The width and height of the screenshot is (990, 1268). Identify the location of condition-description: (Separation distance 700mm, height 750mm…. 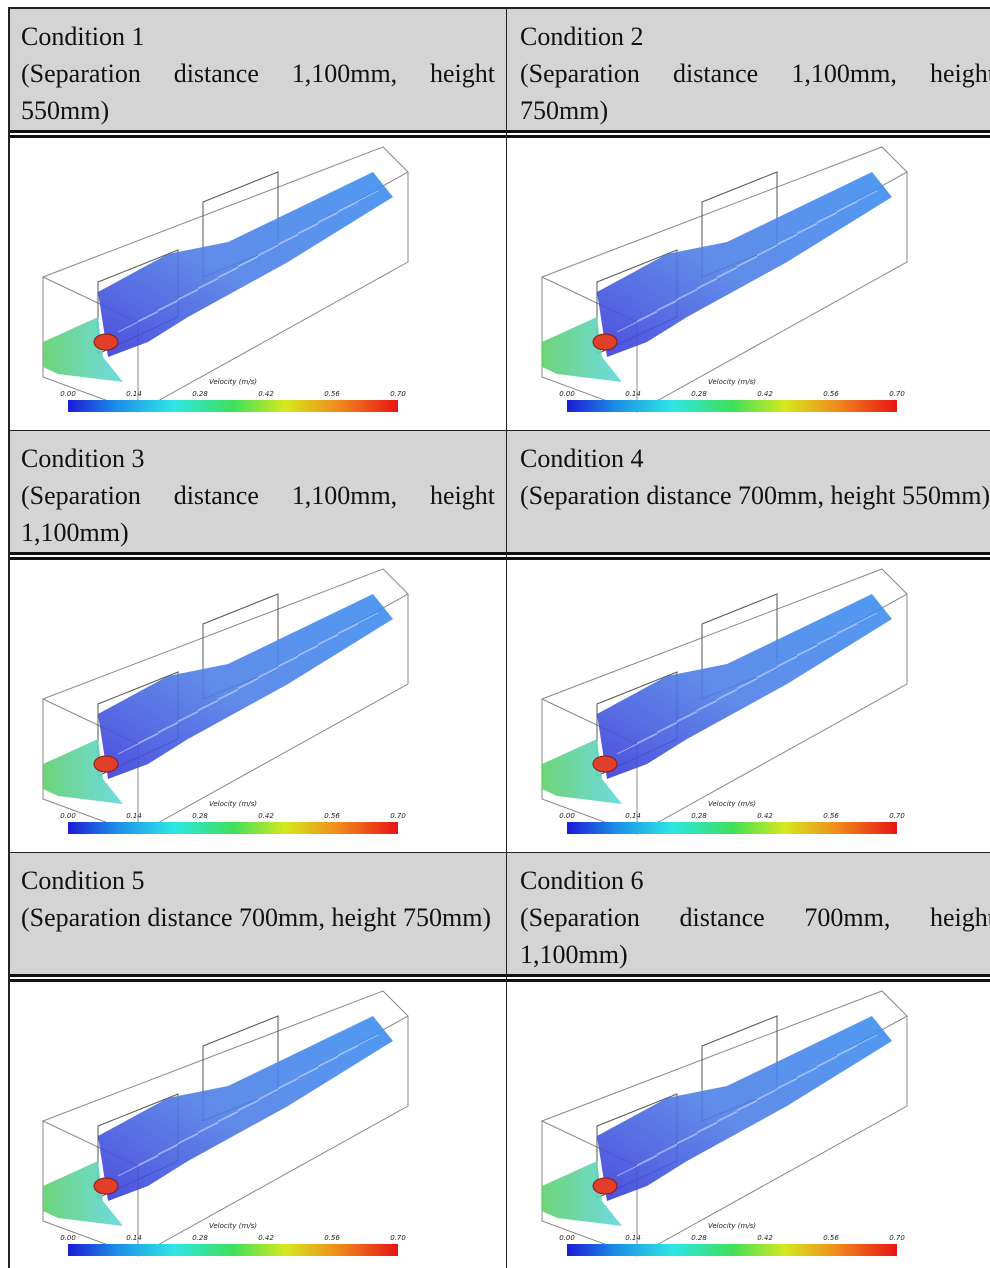
(256, 917).